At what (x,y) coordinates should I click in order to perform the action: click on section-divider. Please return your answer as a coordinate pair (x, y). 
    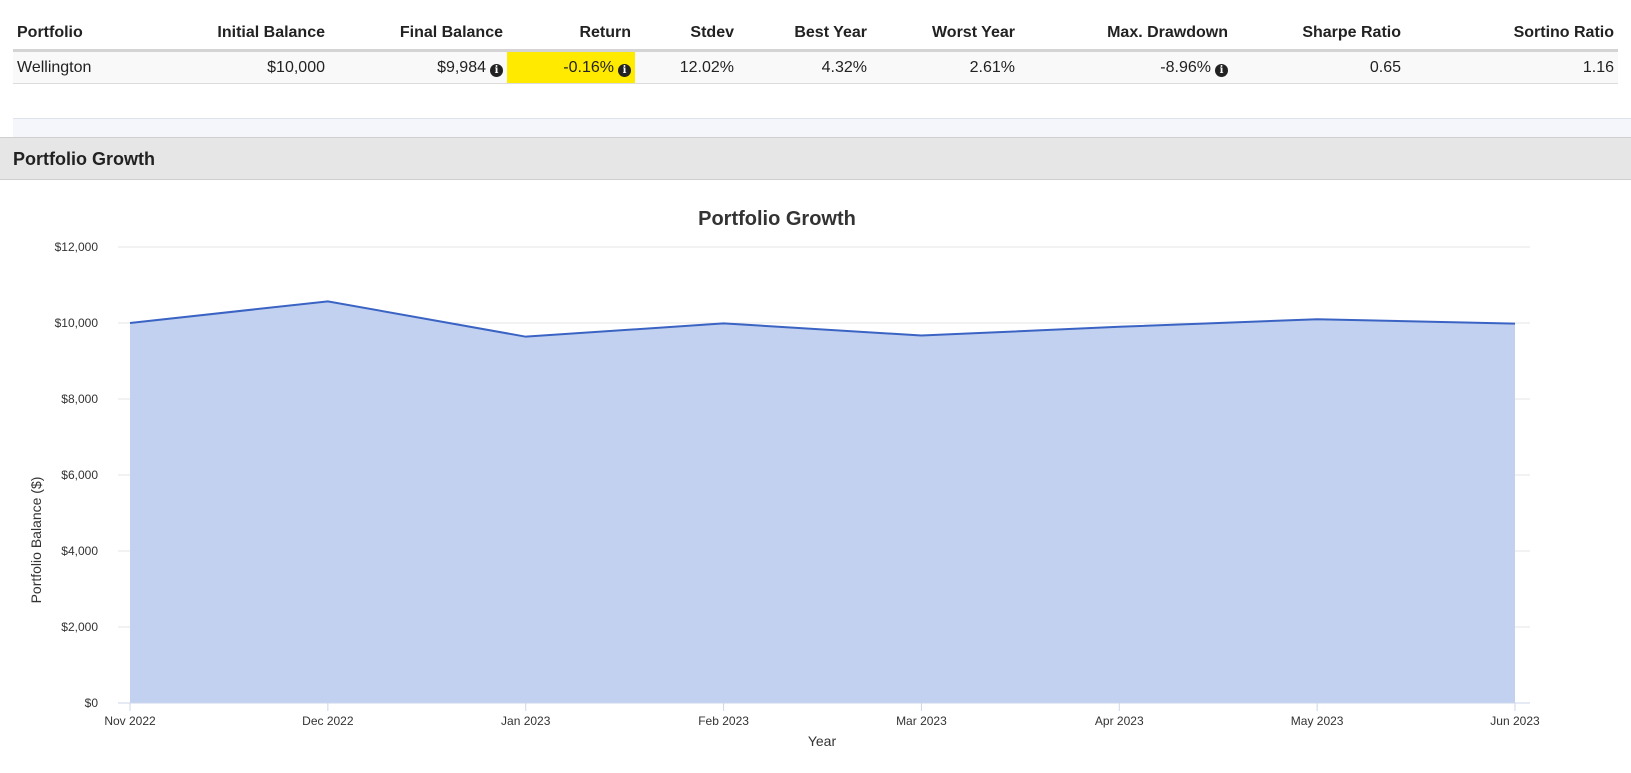
    Looking at the image, I should click on (822, 128).